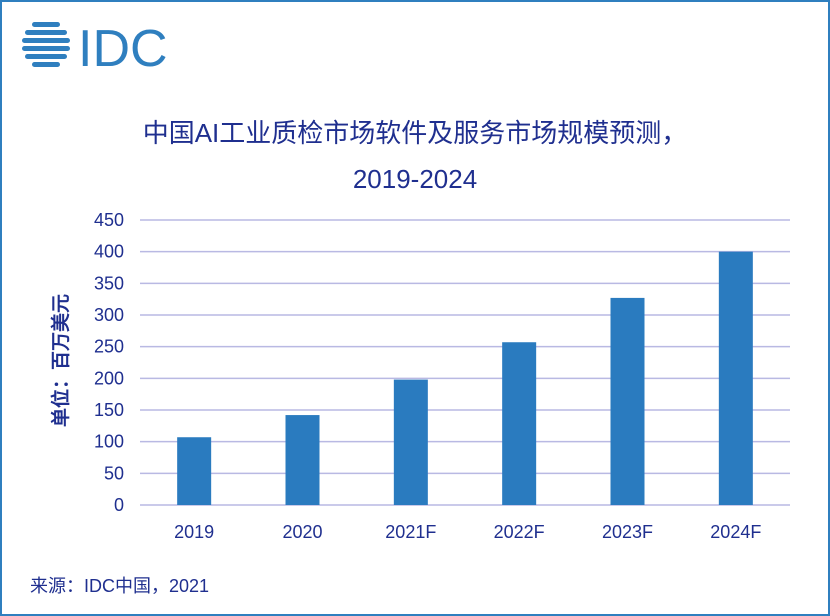  I want to click on bar-2020, so click(302, 460).